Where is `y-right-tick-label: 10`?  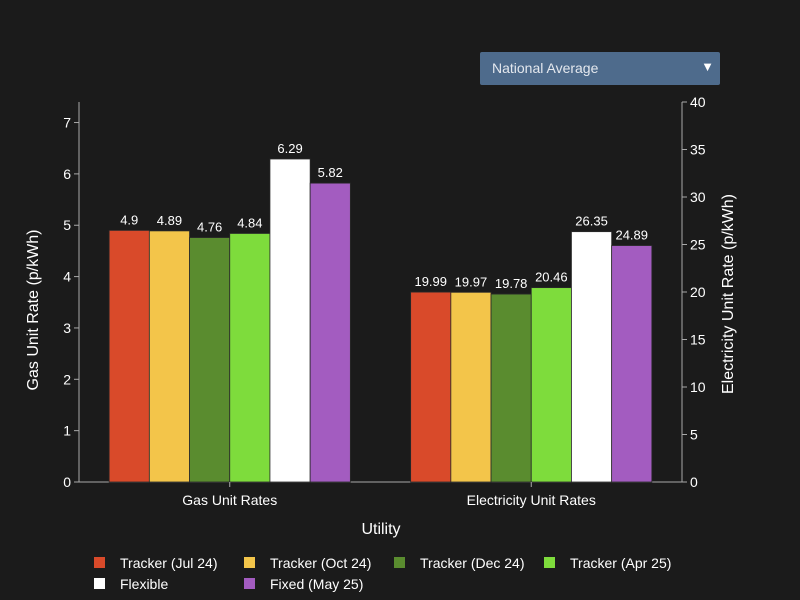 y-right-tick-label: 10 is located at coordinates (698, 387).